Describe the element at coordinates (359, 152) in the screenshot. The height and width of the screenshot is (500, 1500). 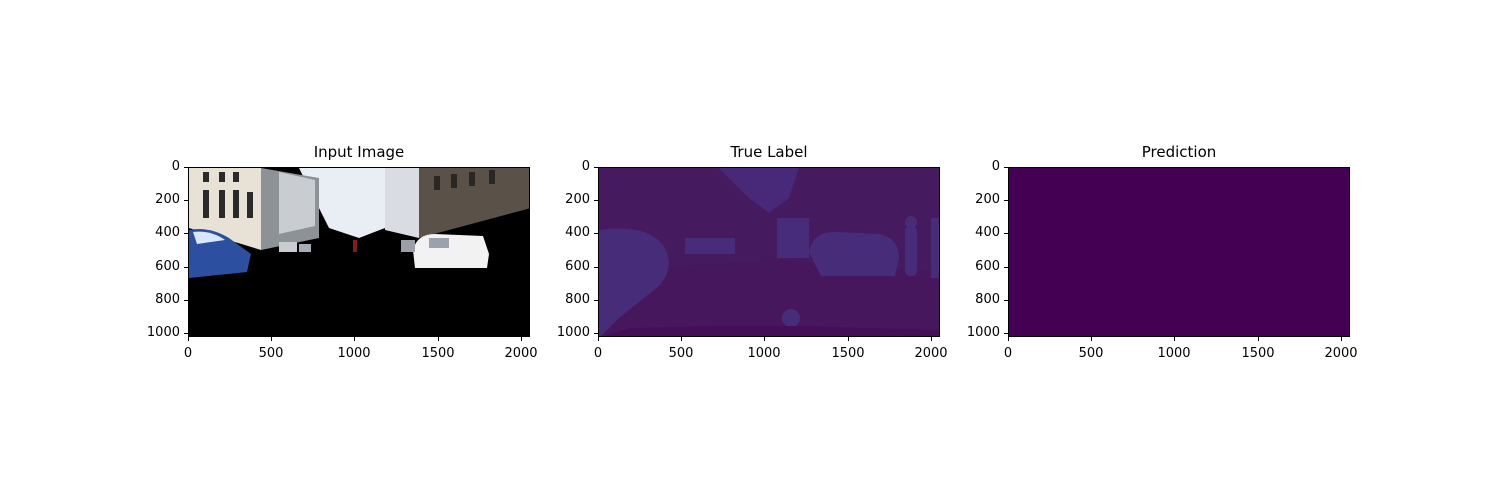
I see `panel-title: Input Image` at that location.